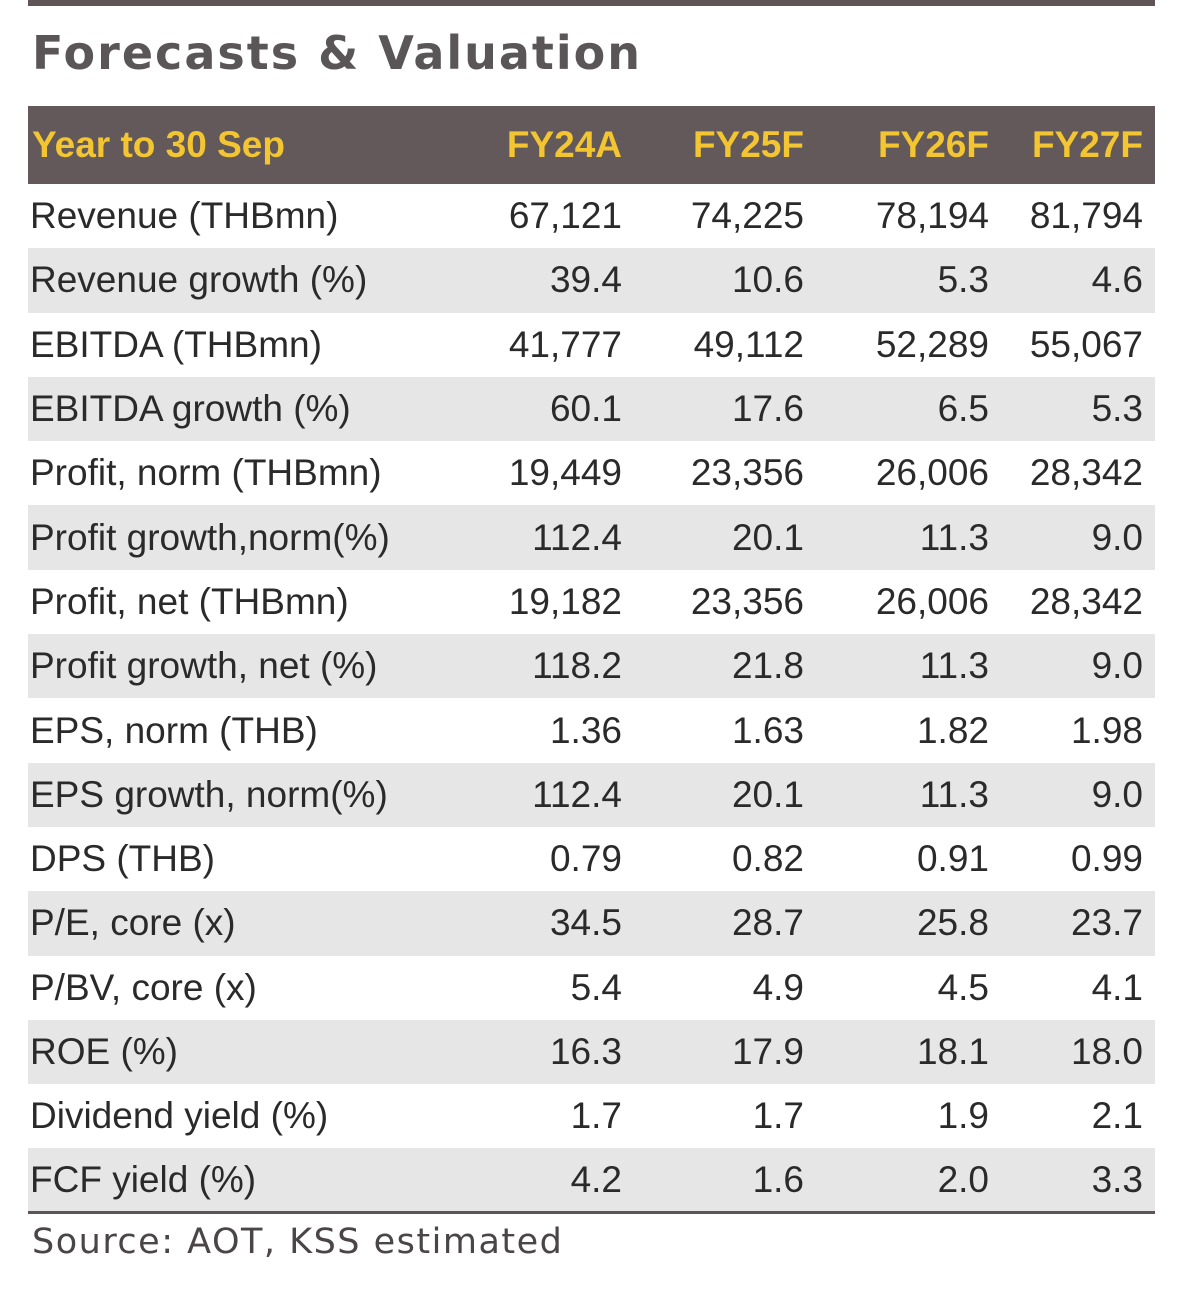 The height and width of the screenshot is (1303, 1200). What do you see at coordinates (963, 409) in the screenshot?
I see `row-value: 6.5` at bounding box center [963, 409].